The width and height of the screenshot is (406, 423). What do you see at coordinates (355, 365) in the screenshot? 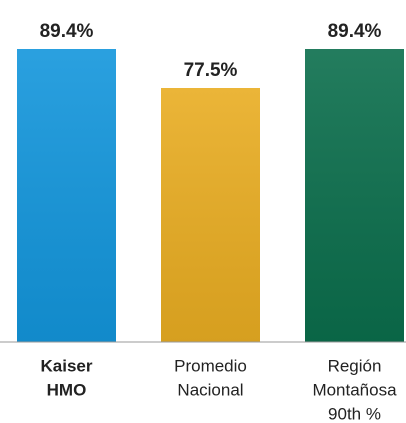
I see `category-label: Región` at bounding box center [355, 365].